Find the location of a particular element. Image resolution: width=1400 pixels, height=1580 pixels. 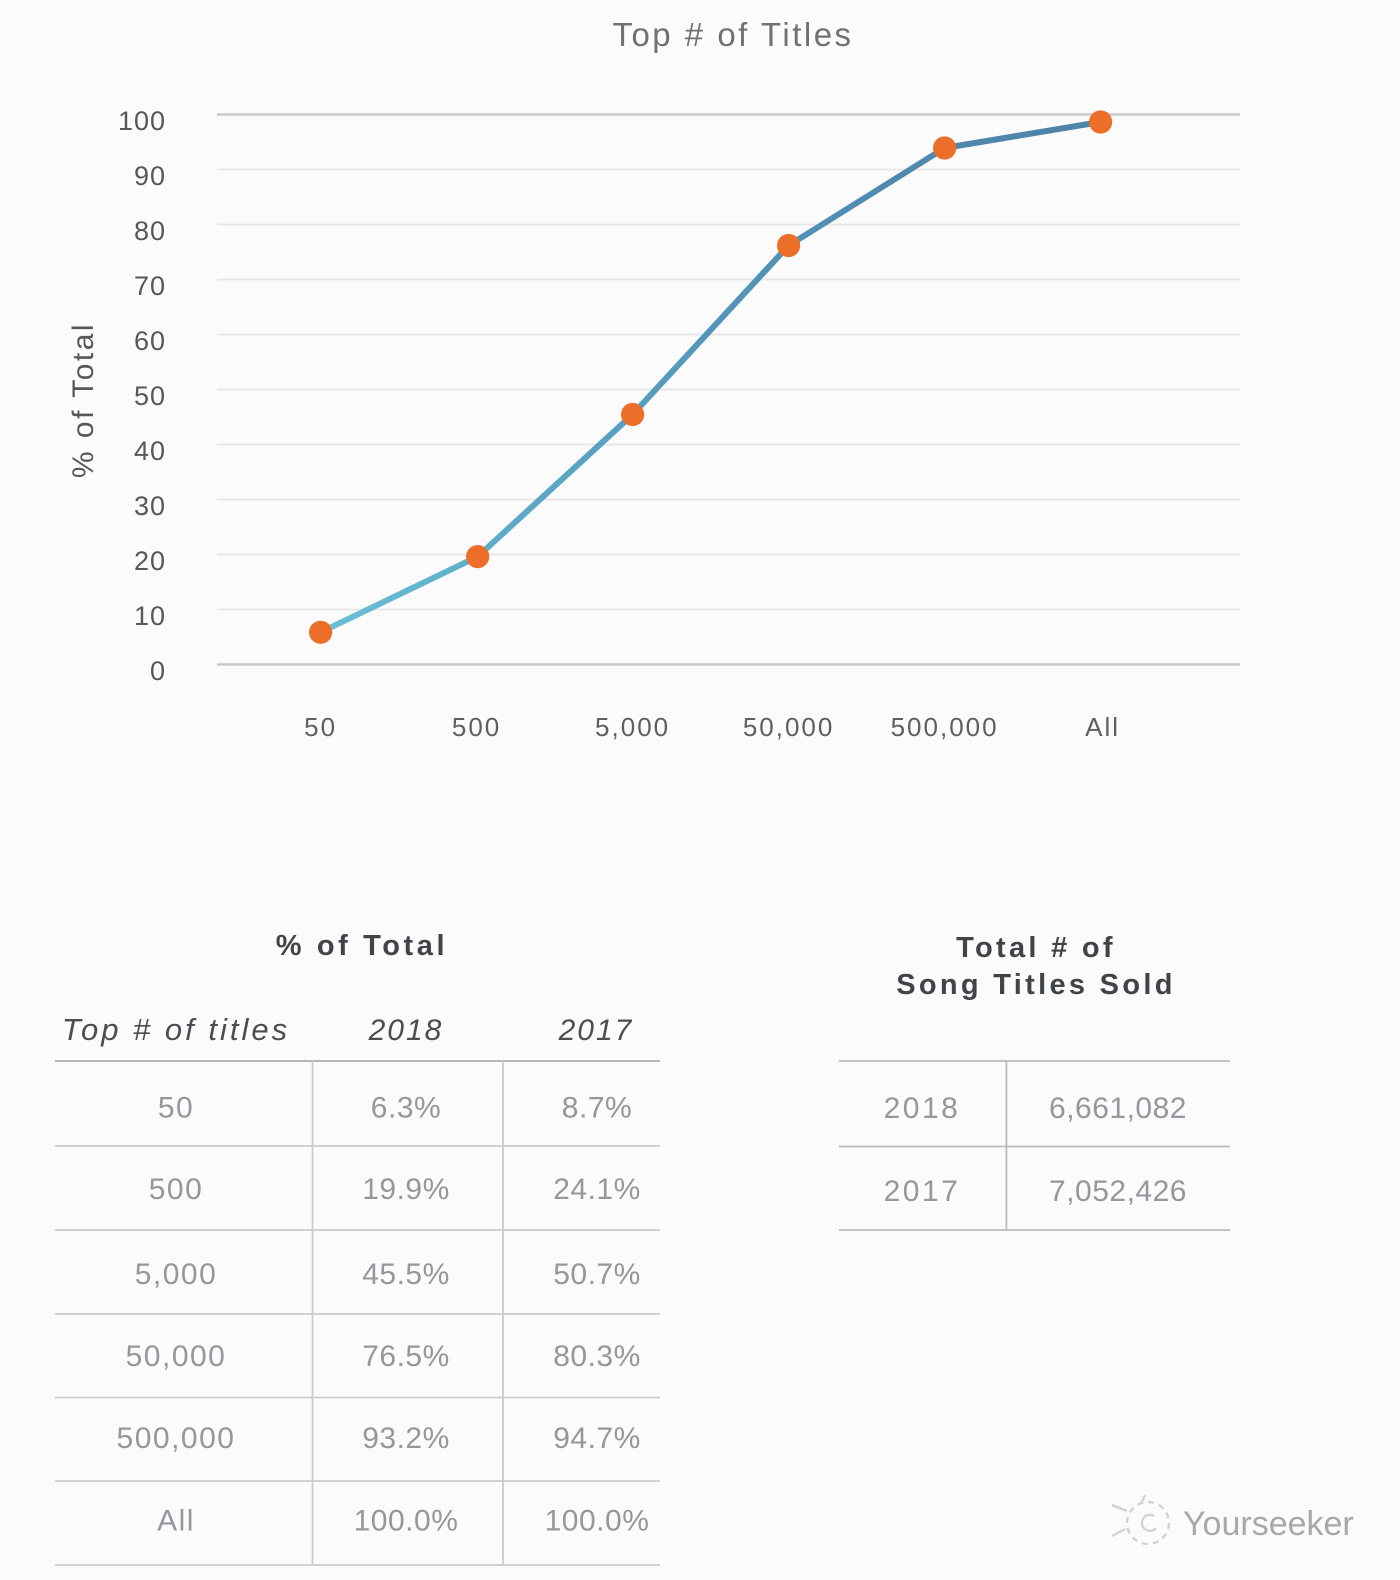

svg-text: 0 is located at coordinates (158, 671).